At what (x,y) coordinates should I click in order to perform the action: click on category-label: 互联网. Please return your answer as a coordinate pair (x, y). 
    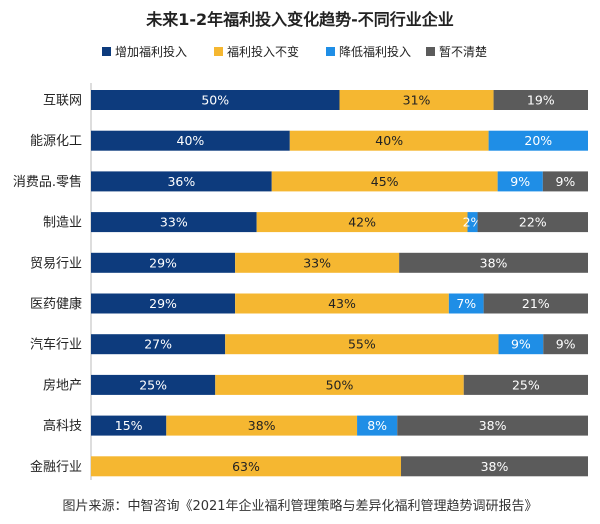
    Looking at the image, I should click on (62, 101).